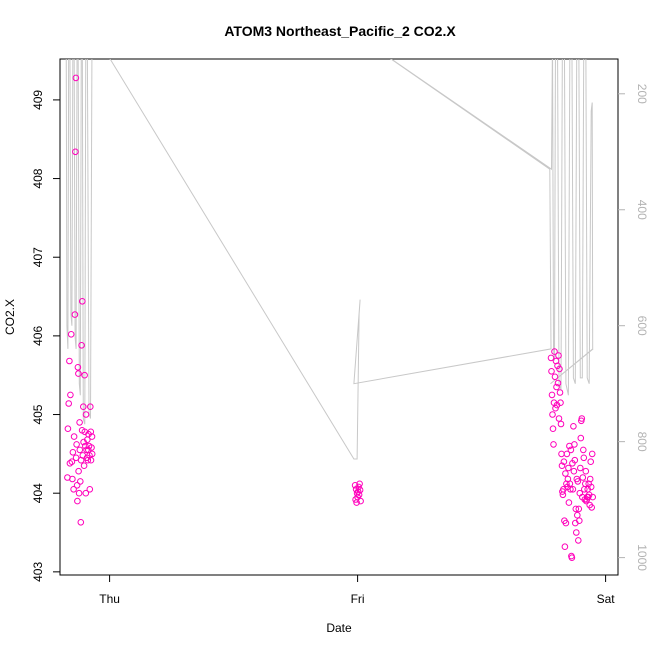  I want to click on x-axis: Thu Fri Sat, so click(357, 590).